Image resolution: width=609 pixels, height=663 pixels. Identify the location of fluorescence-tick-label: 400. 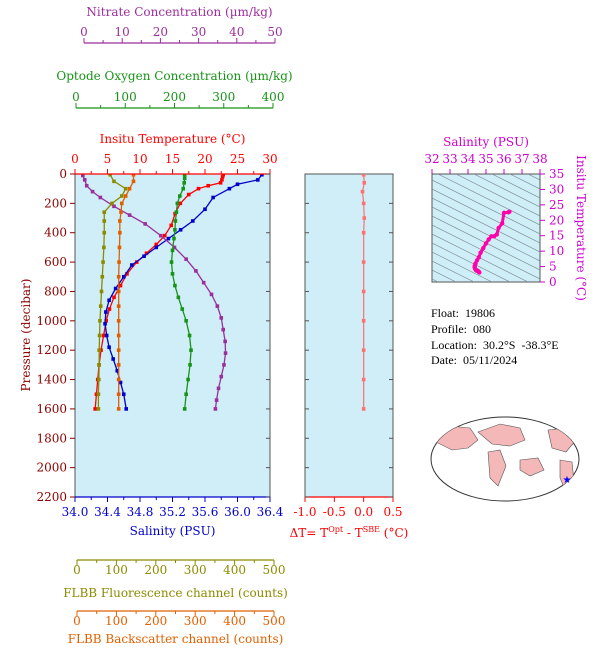
(234, 570).